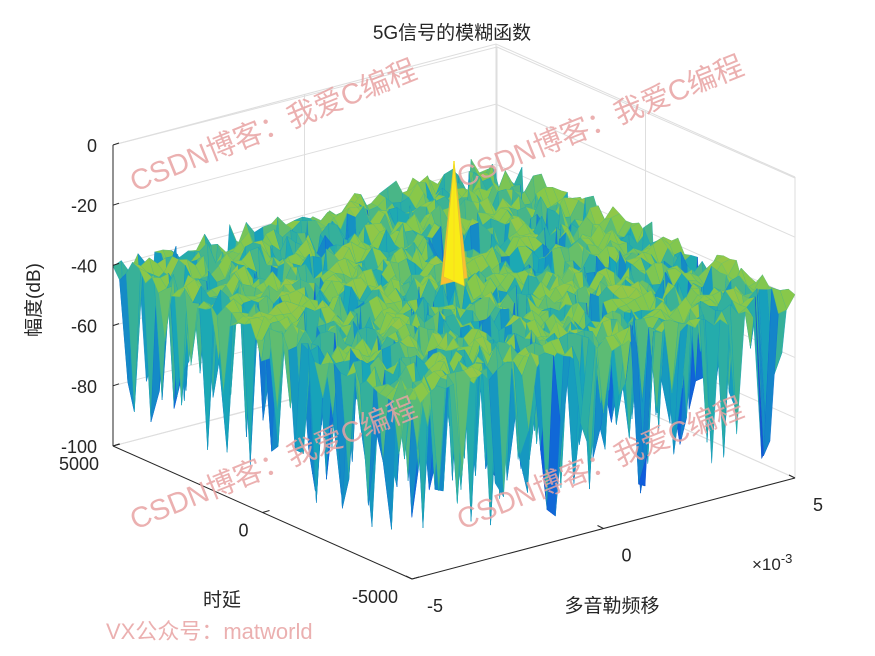 This screenshot has width=875, height=656. Describe the element at coordinates (626, 556) in the screenshot. I see `x-tick-label: 0` at that location.